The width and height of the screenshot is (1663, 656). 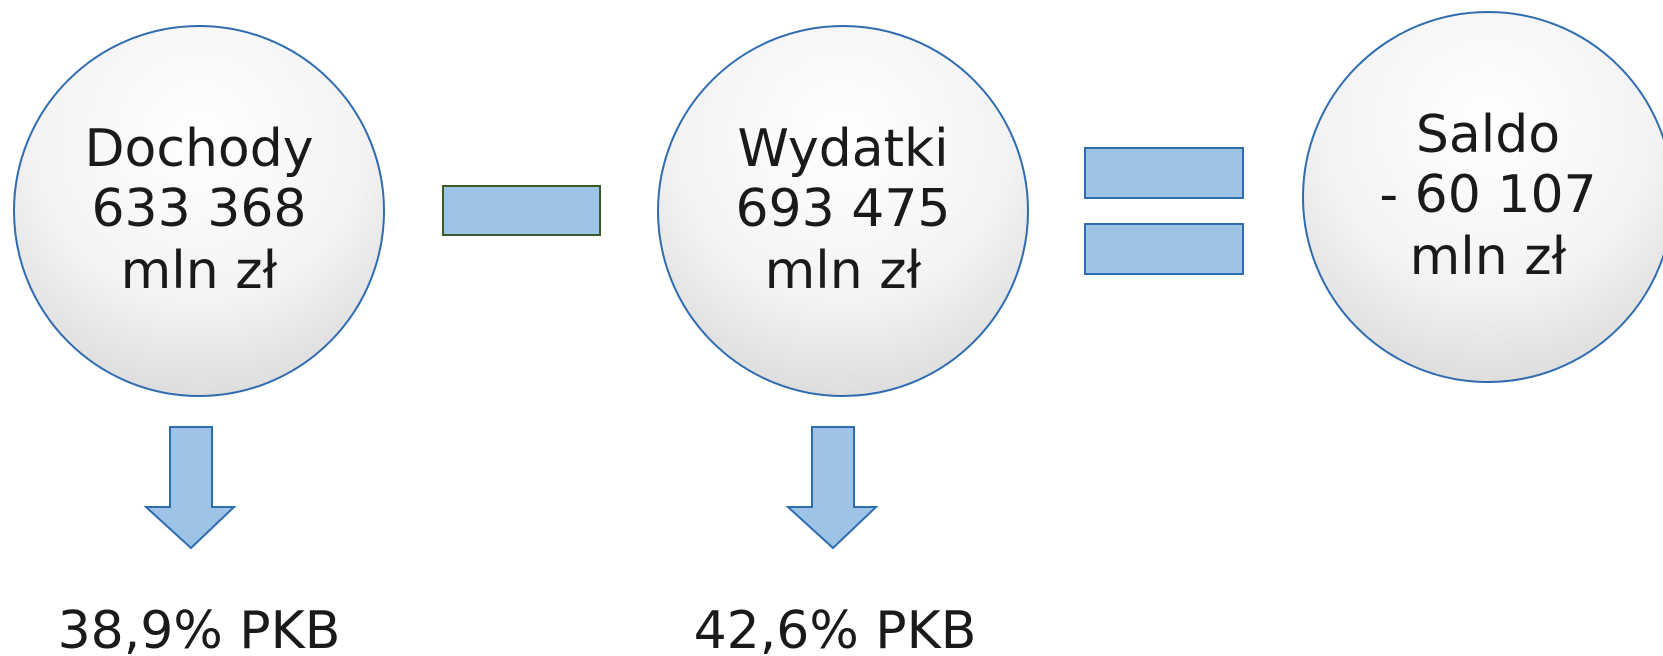 What do you see at coordinates (199, 149) in the screenshot?
I see `node-label: Dochody` at bounding box center [199, 149].